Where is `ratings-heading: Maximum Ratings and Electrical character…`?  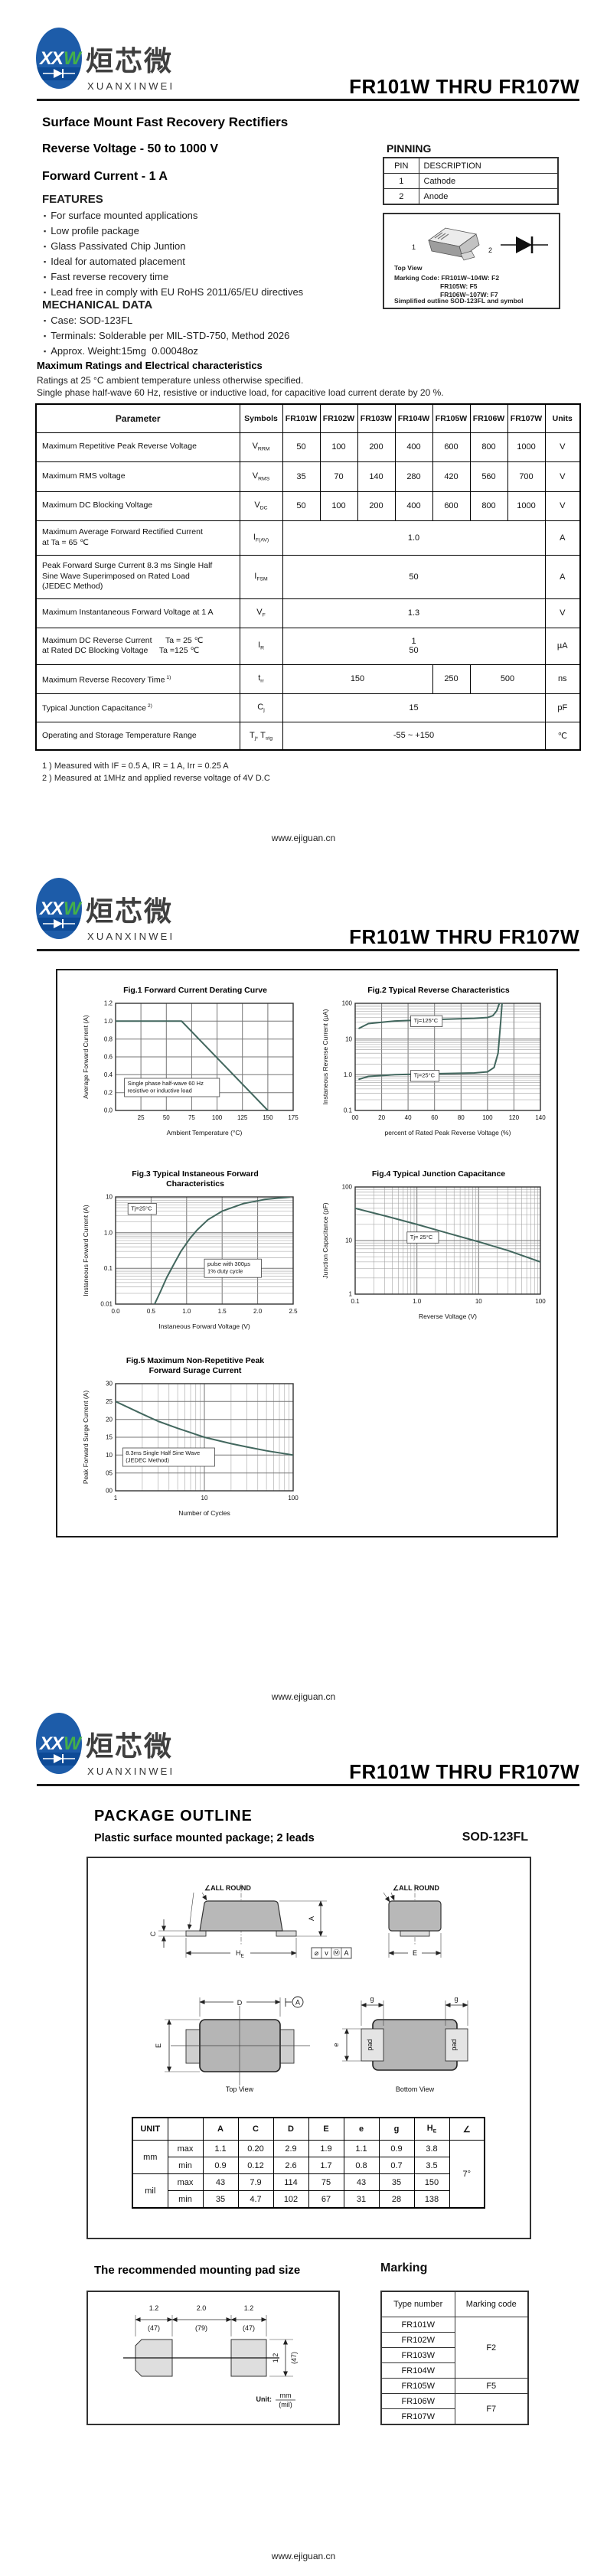 ratings-heading: Maximum Ratings and Electrical character… is located at coordinates (150, 365).